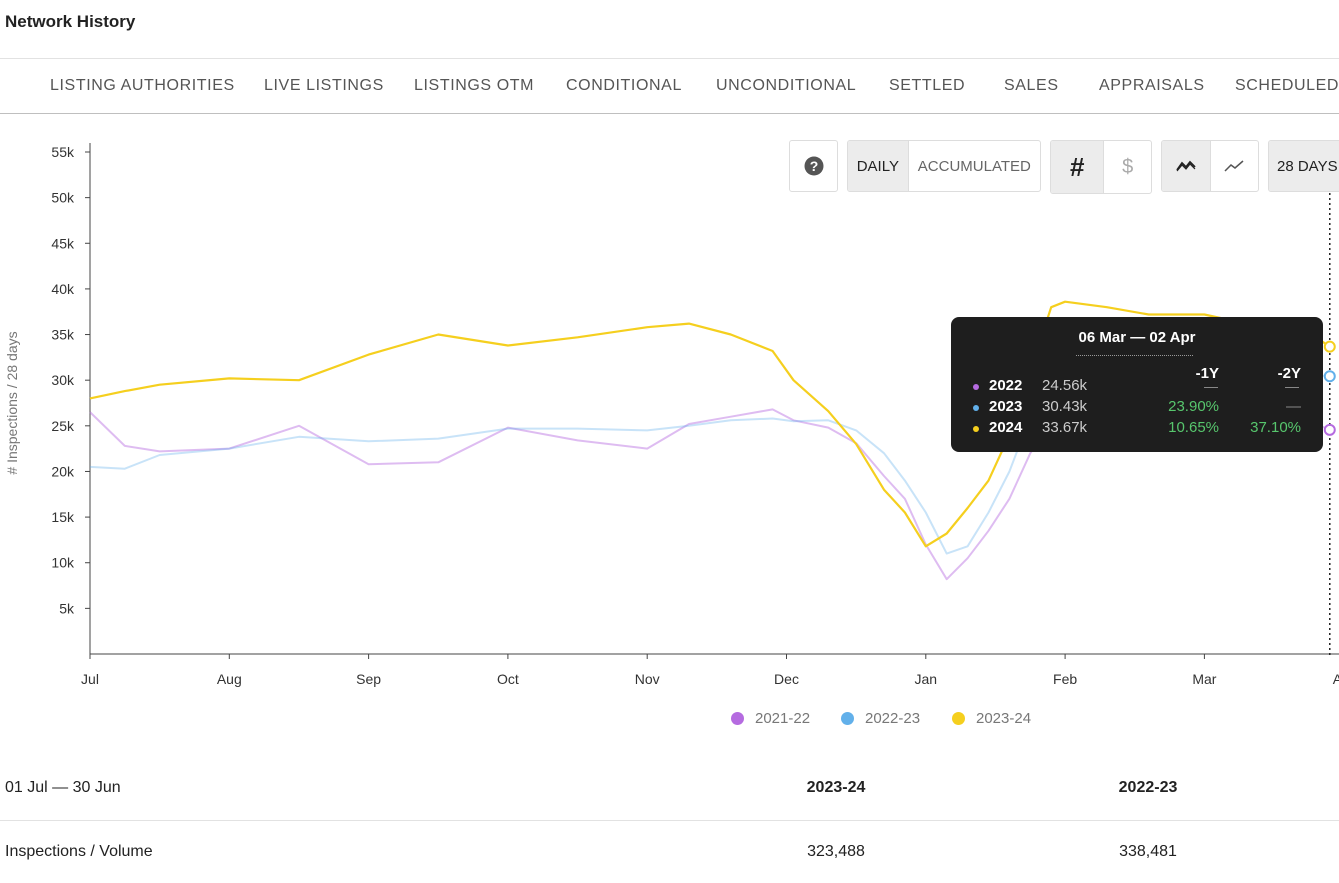 The width and height of the screenshot is (1339, 883). I want to click on summary-metric-label: Inspections / Volume, so click(79, 851).